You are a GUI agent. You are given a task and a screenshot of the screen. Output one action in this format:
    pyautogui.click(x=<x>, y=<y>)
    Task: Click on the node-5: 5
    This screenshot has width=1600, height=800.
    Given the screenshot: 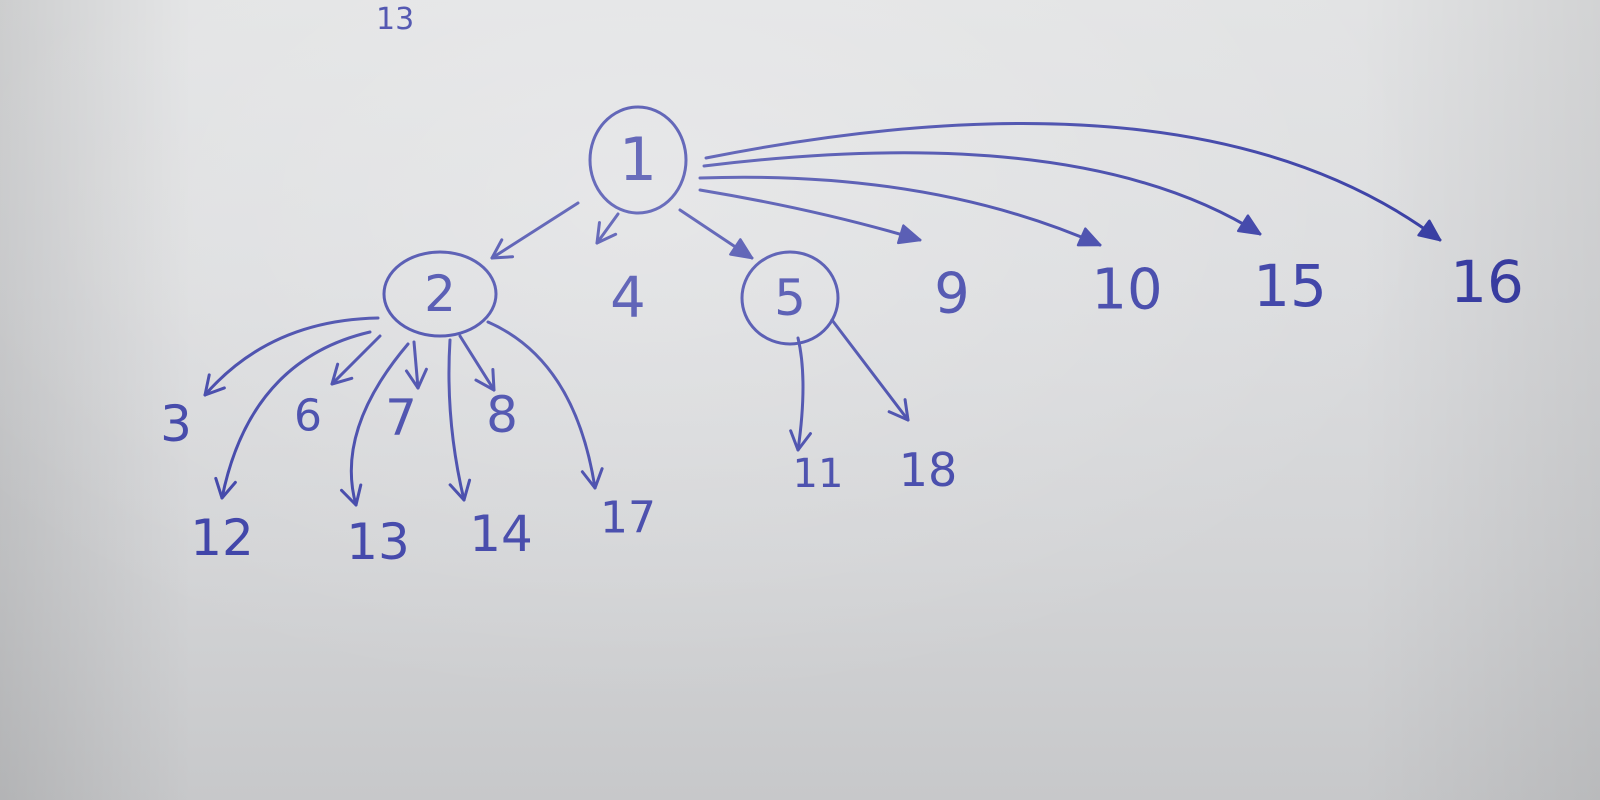 What is the action you would take?
    pyautogui.click(x=790, y=298)
    